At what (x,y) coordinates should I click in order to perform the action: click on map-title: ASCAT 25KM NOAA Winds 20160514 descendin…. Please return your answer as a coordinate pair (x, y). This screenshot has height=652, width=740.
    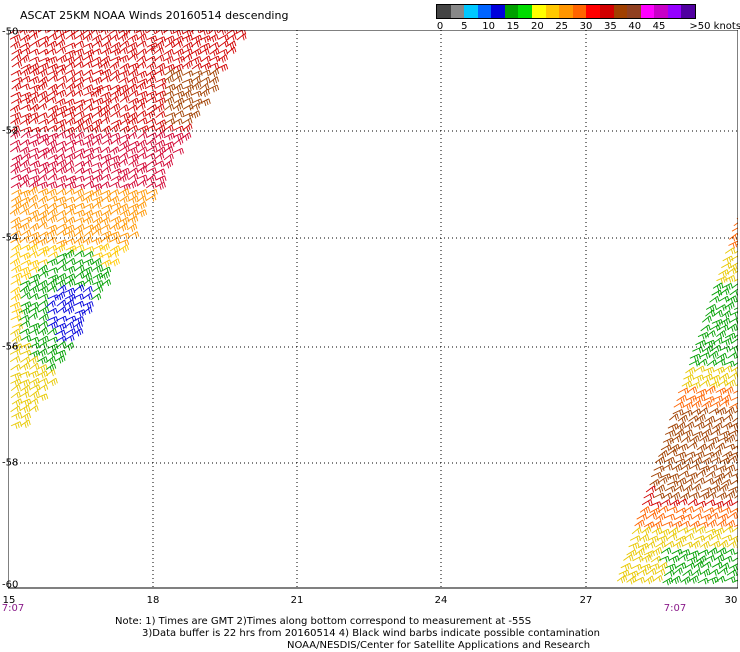
    Looking at the image, I should click on (154, 15).